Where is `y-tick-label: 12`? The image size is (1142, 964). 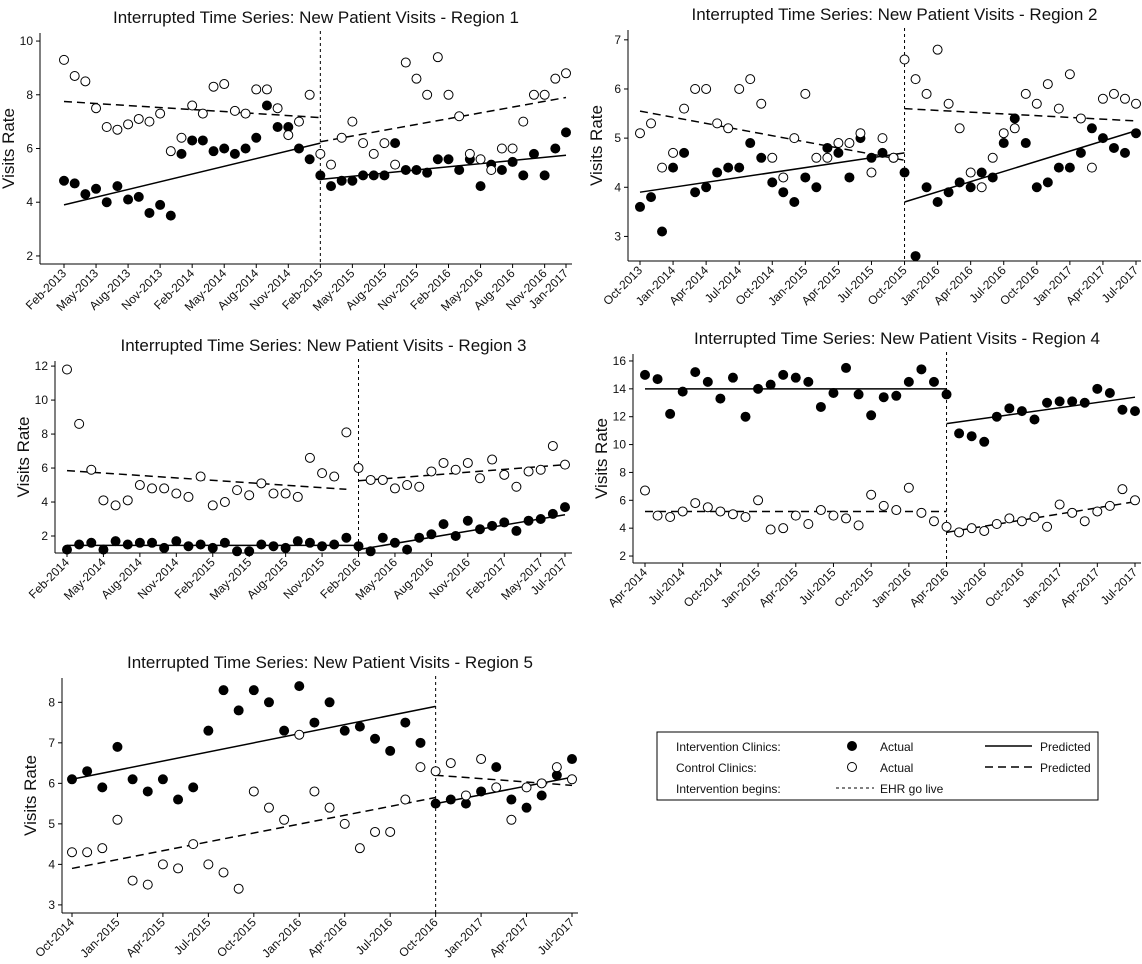 y-tick-label: 12 is located at coordinates (620, 417).